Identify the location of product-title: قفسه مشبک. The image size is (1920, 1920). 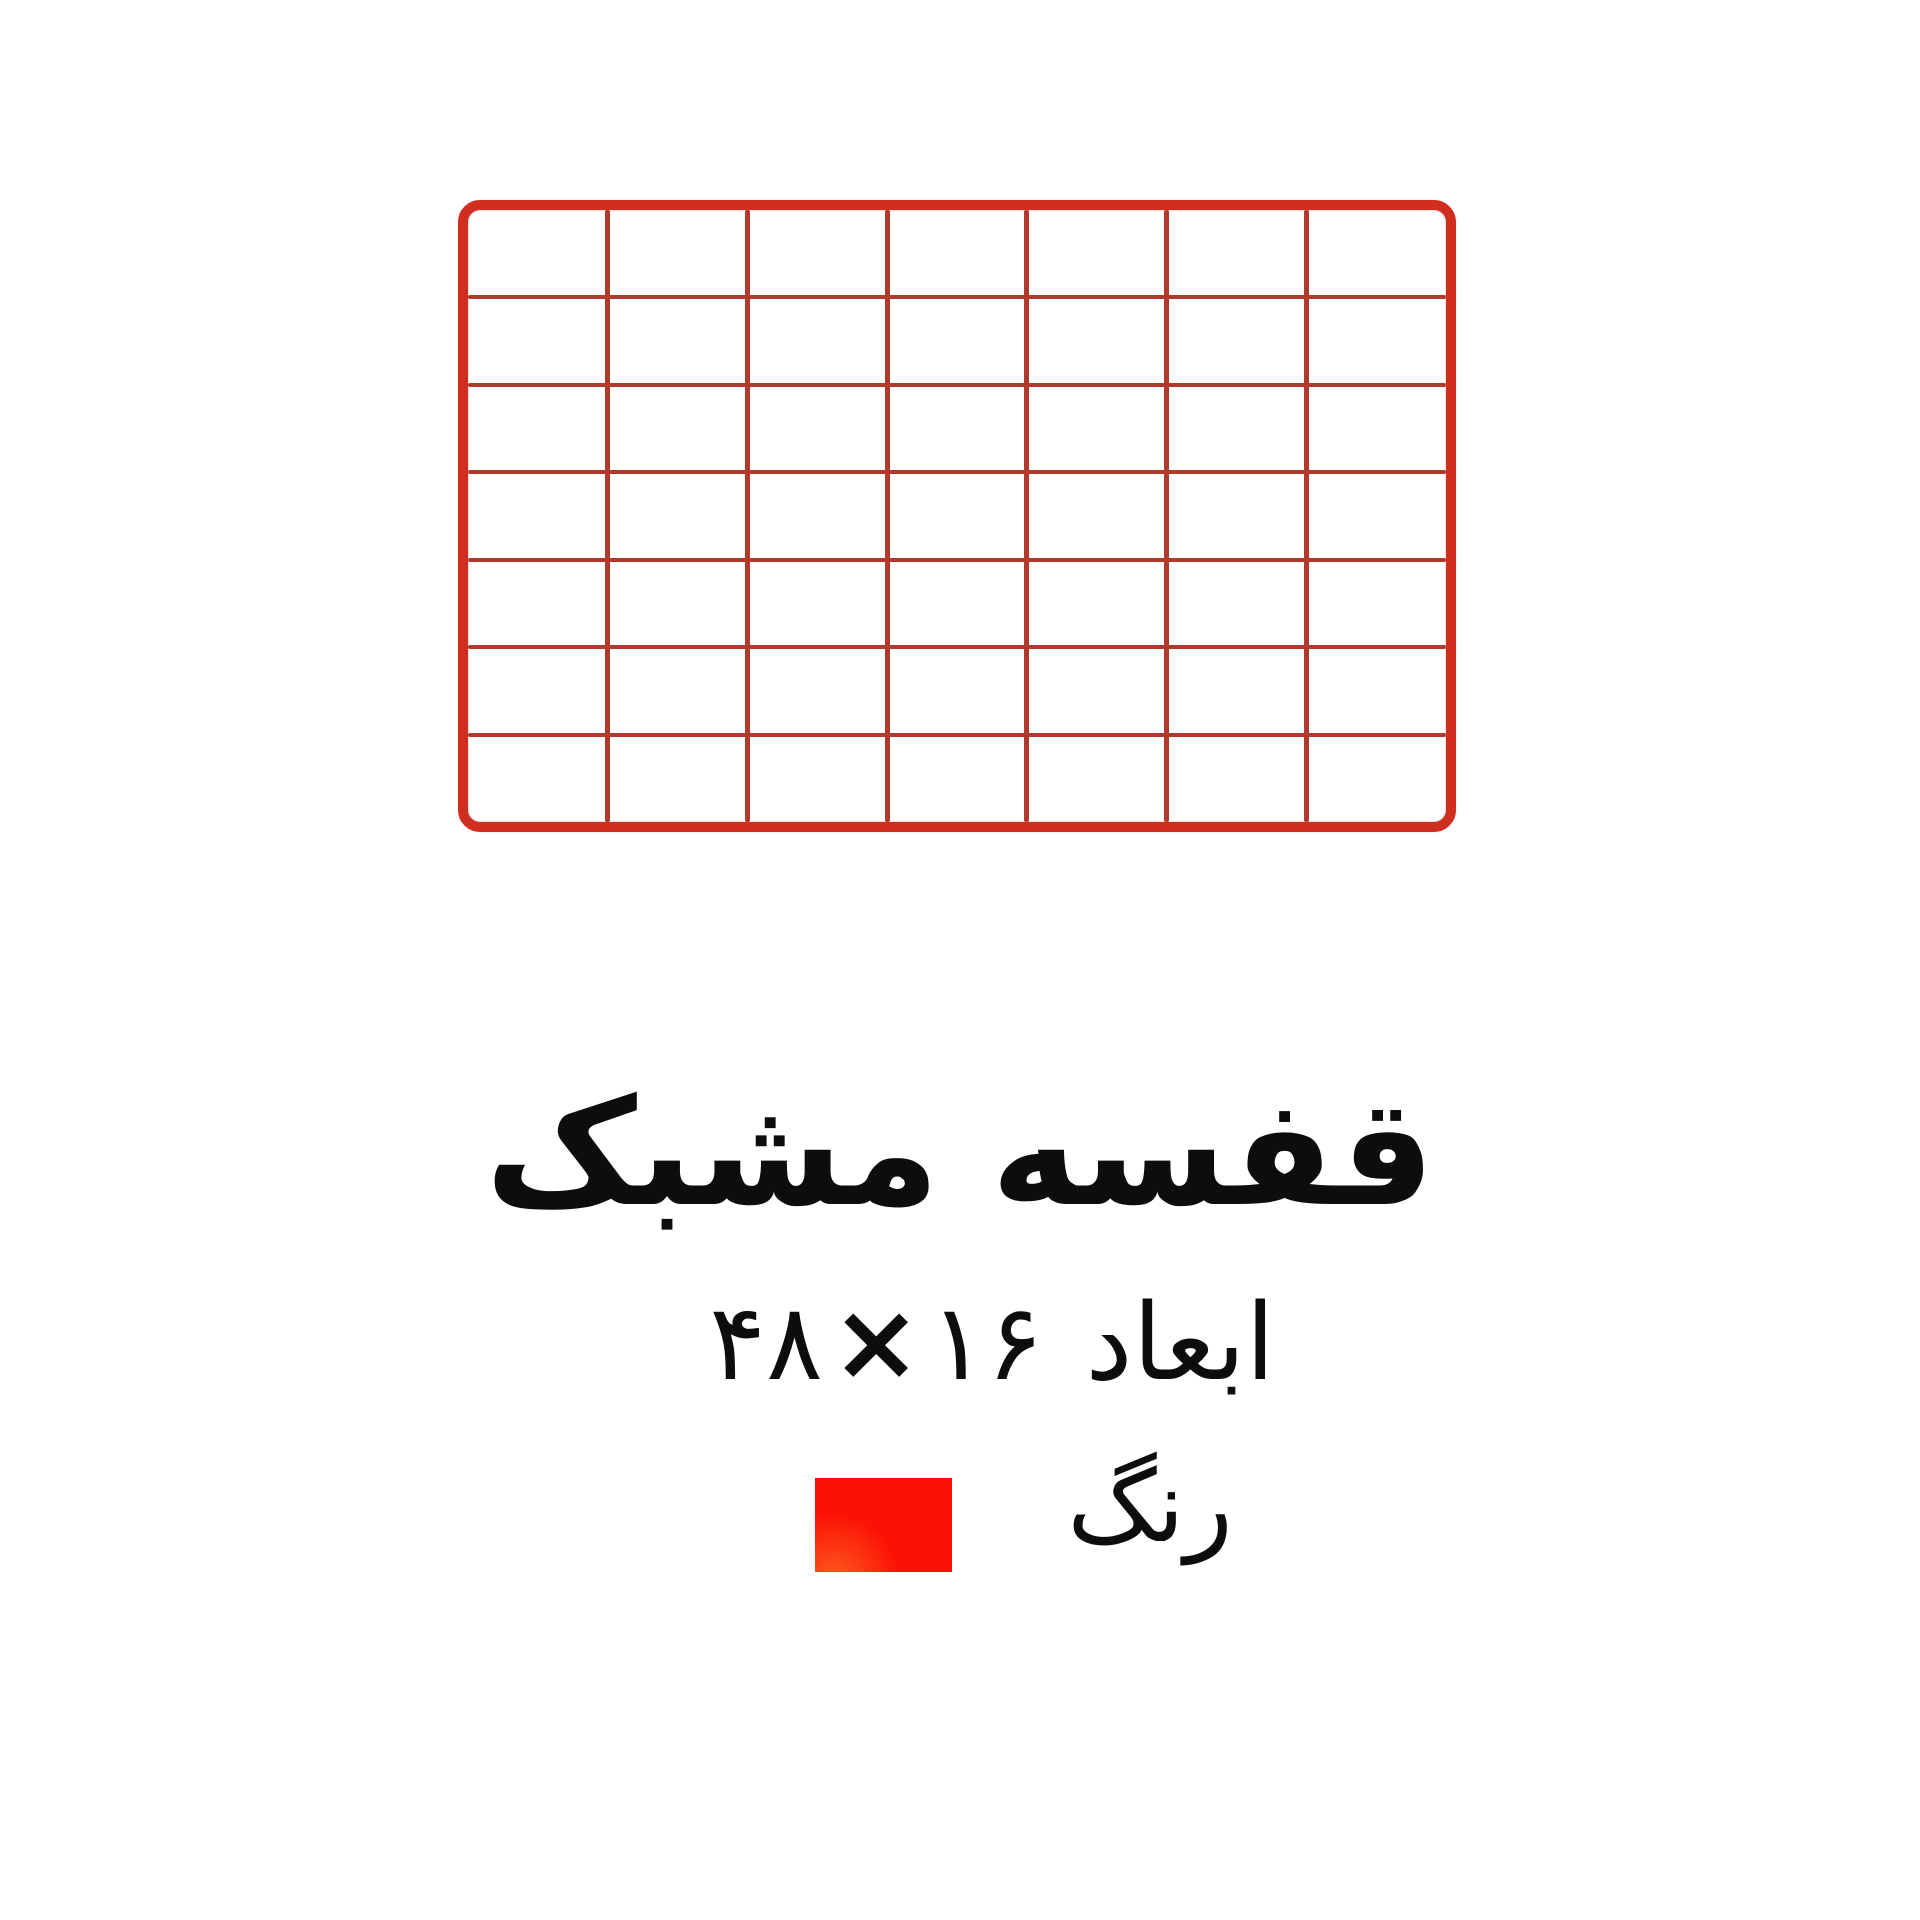
(960, 1153).